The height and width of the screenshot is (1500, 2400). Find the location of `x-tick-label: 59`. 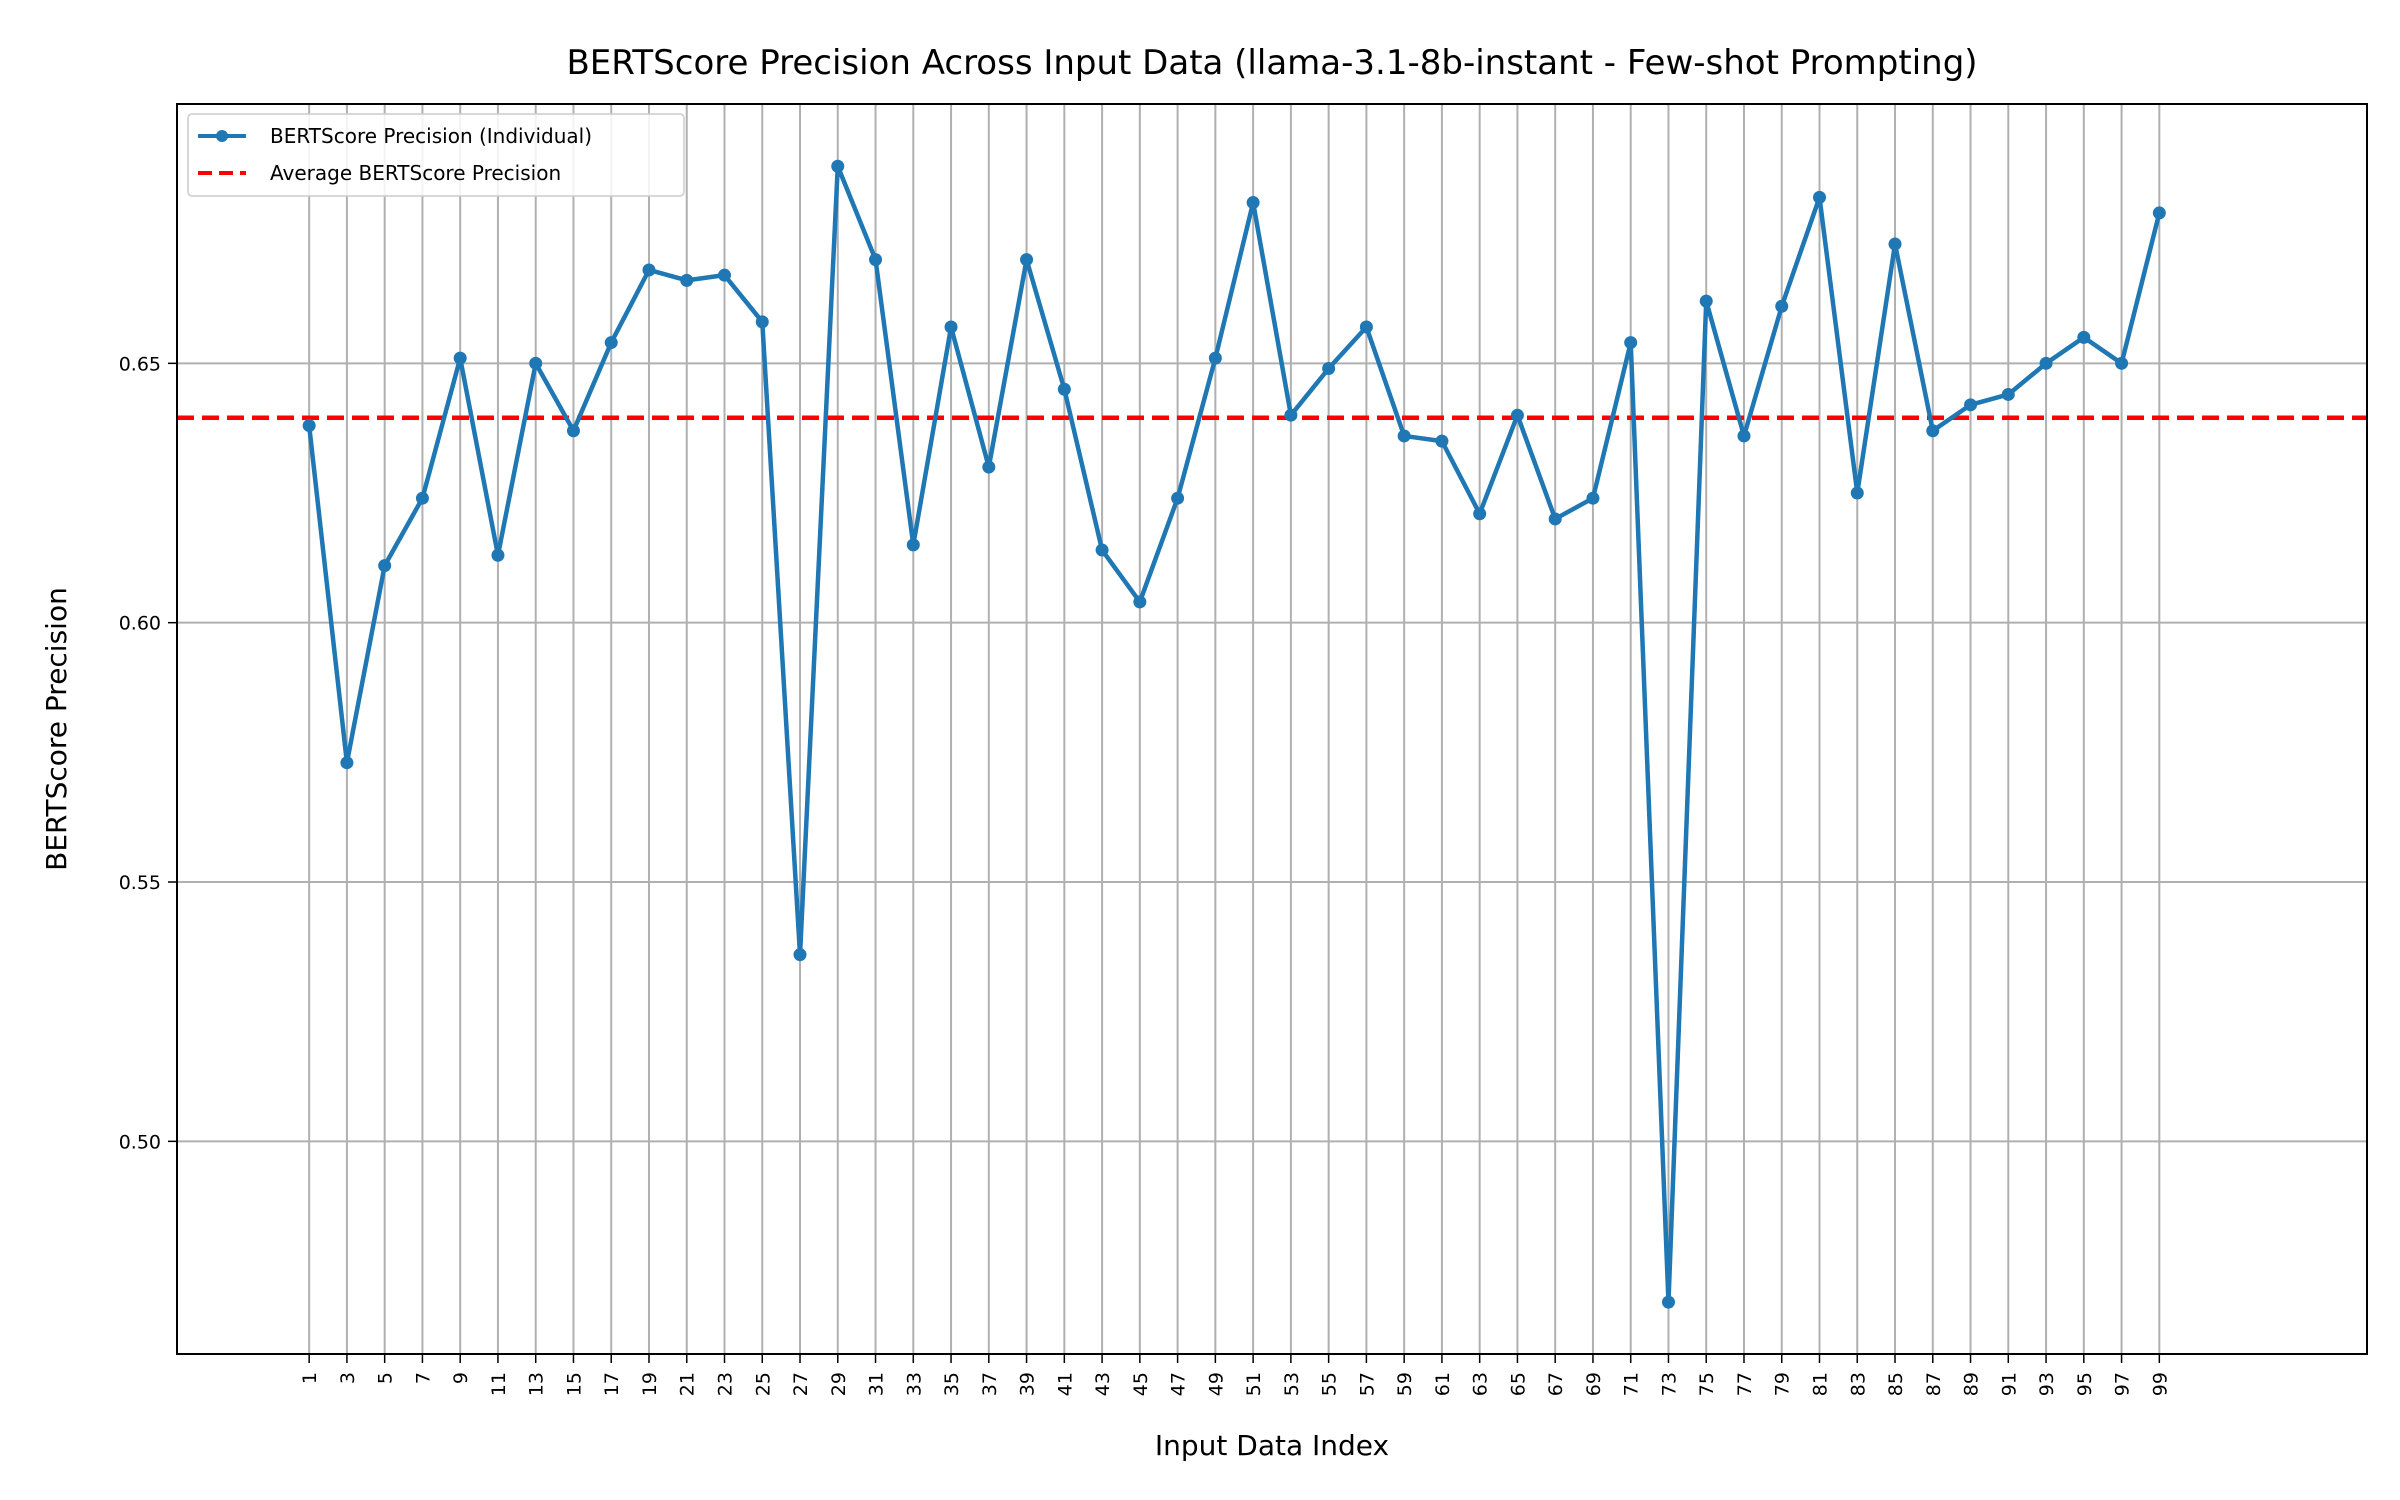

x-tick-label: 59 is located at coordinates (1405, 1384).